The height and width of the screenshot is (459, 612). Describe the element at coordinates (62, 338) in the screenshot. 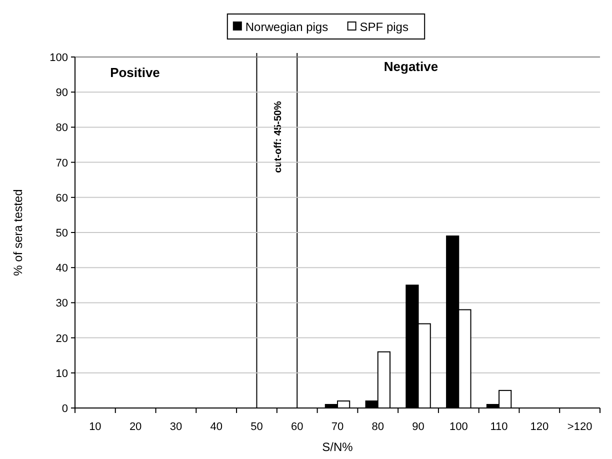

I see `y-tick-label: 20` at that location.